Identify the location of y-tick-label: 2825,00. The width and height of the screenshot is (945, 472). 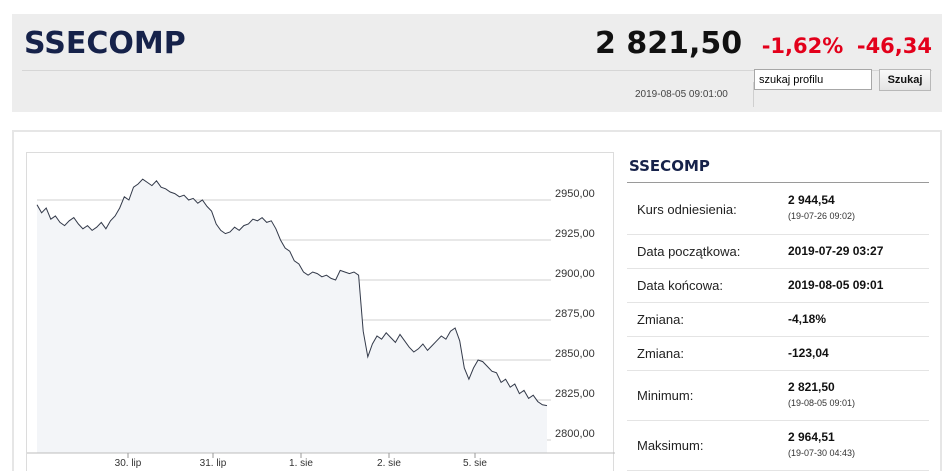
(575, 394).